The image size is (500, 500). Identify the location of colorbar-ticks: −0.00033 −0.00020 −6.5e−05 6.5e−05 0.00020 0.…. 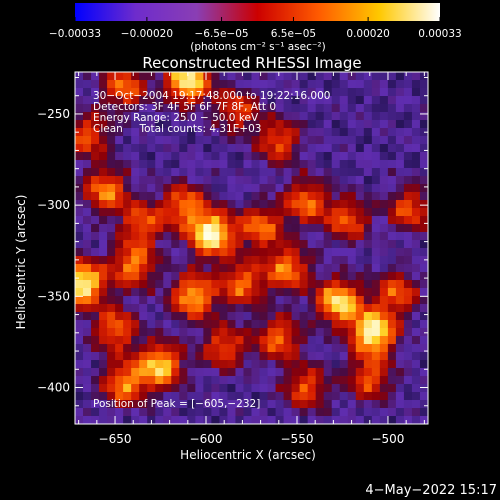
(255, 28).